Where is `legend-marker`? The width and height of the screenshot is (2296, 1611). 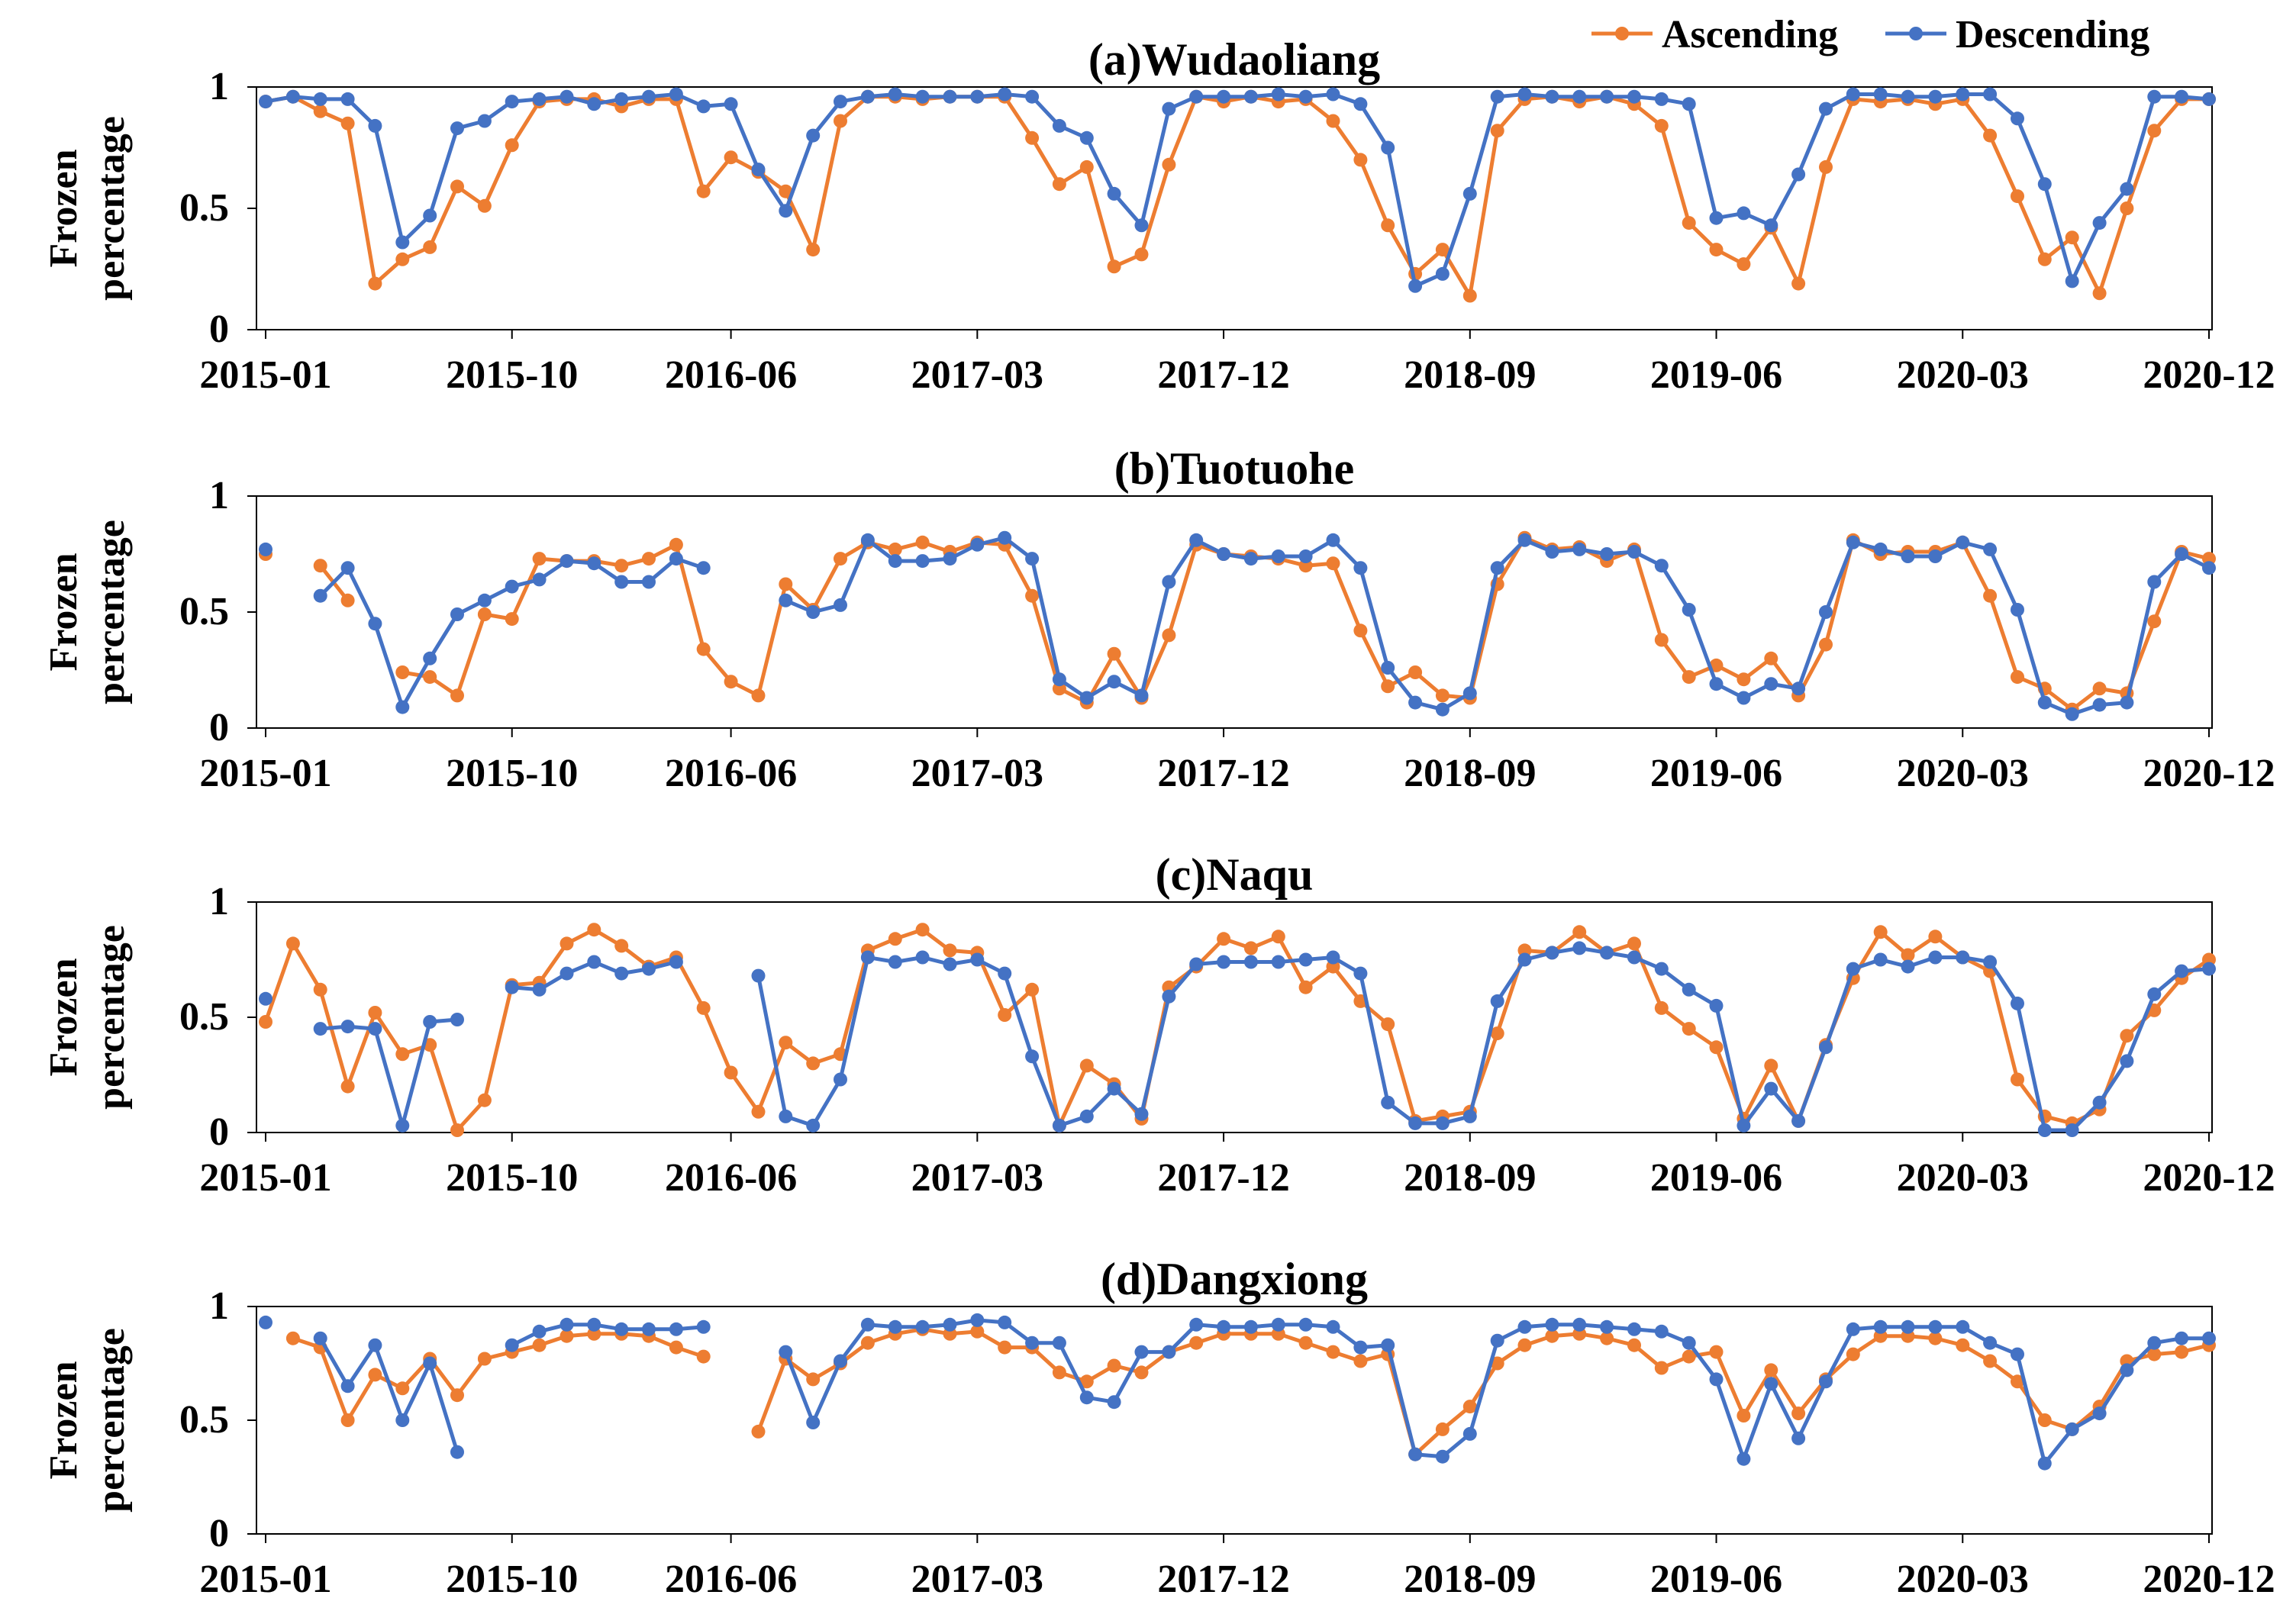 legend-marker is located at coordinates (1622, 33).